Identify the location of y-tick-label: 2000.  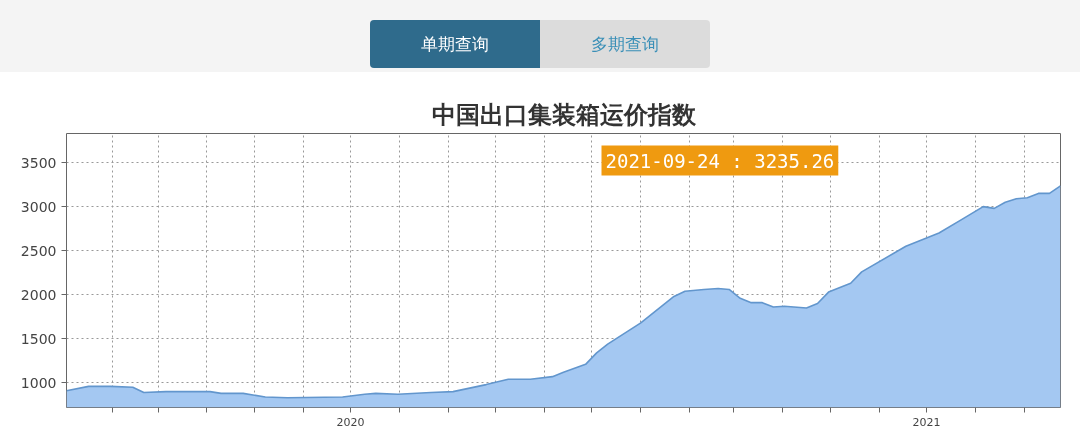
(38, 294).